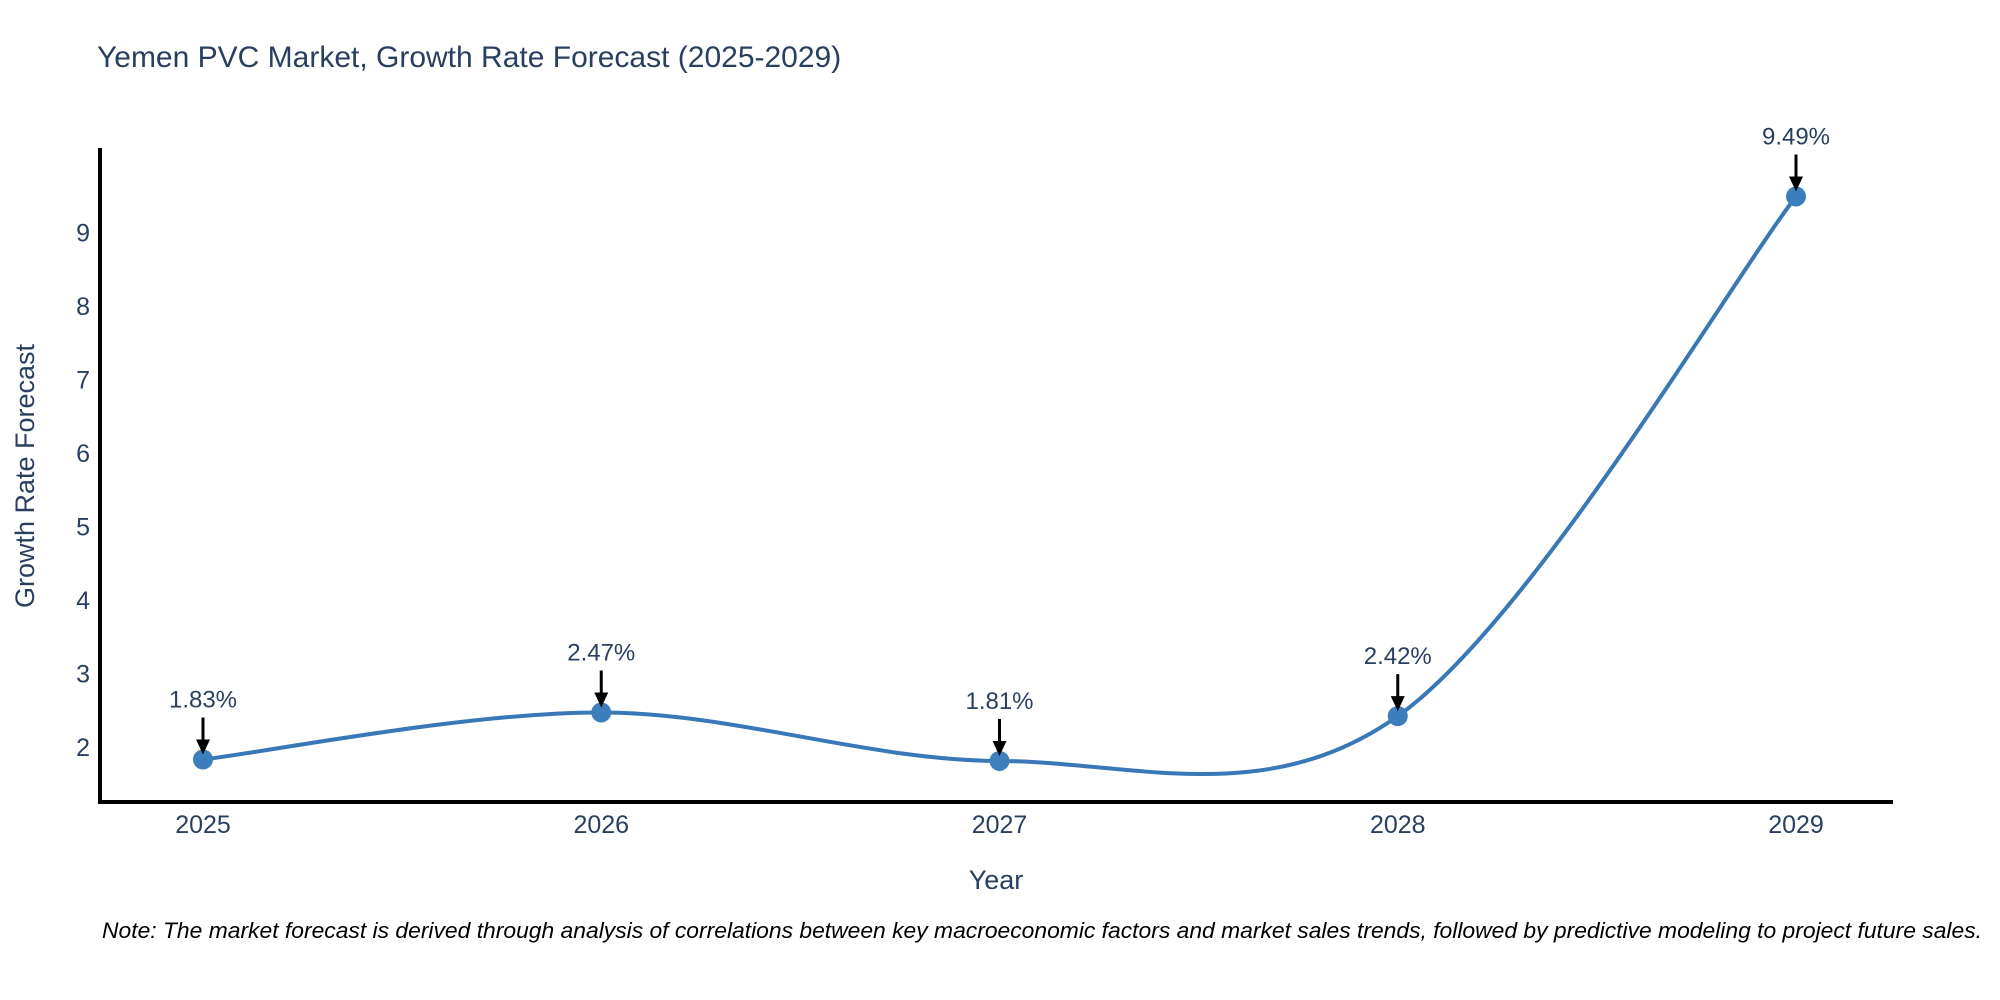 Image resolution: width=2000 pixels, height=1000 pixels. What do you see at coordinates (83, 234) in the screenshot?
I see `y-tick-label: 9` at bounding box center [83, 234].